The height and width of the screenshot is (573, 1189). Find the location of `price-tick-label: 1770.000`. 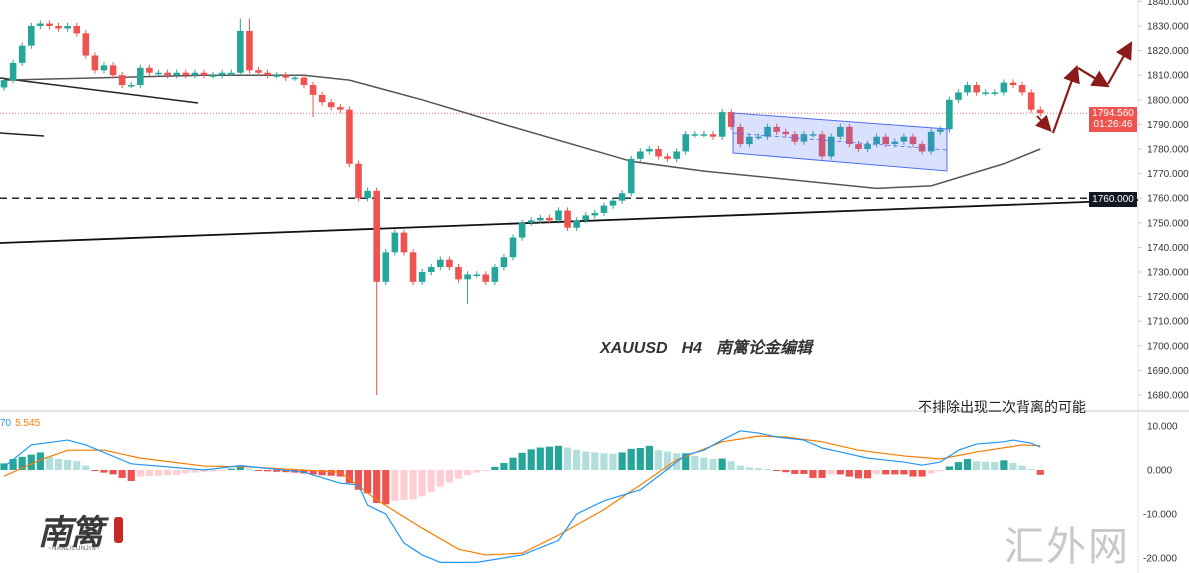

price-tick-label: 1770.000 is located at coordinates (1168, 174).